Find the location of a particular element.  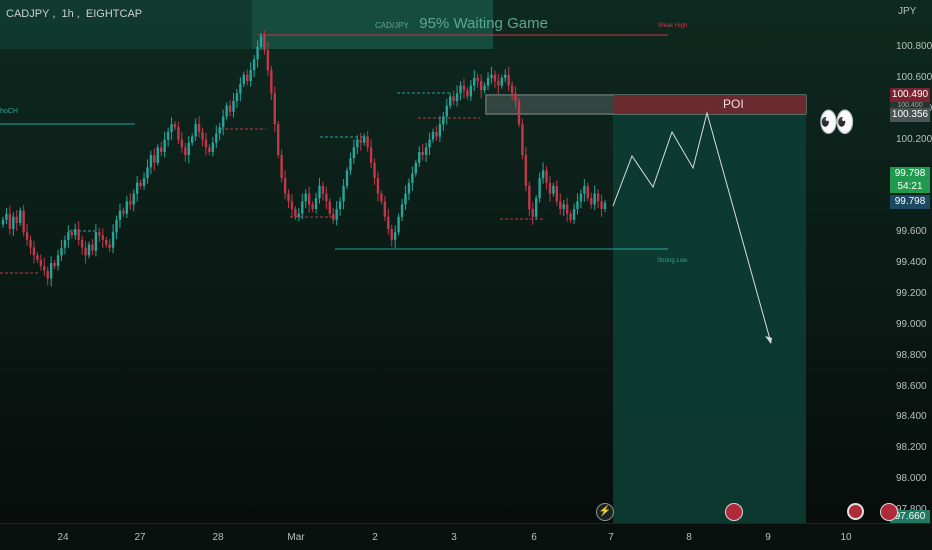

eyes-icon: 👀 is located at coordinates (837, 122).